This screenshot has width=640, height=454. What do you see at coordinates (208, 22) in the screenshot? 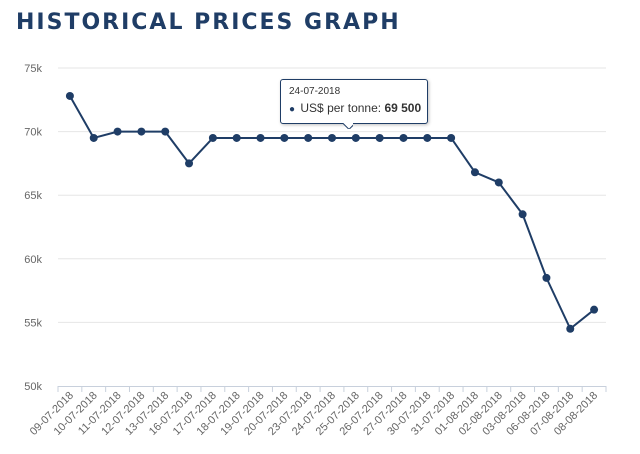
I see `page-title: HISTORICAL PRICES GRAPH` at bounding box center [208, 22].